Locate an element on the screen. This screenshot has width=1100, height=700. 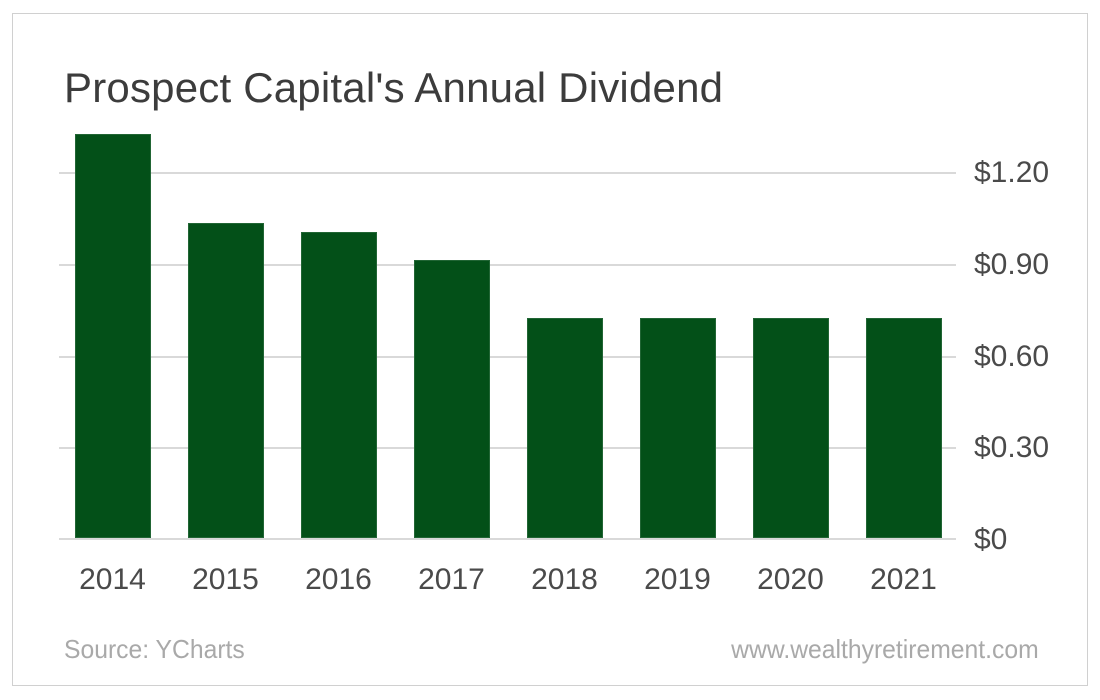
bar-2019 is located at coordinates (677, 427).